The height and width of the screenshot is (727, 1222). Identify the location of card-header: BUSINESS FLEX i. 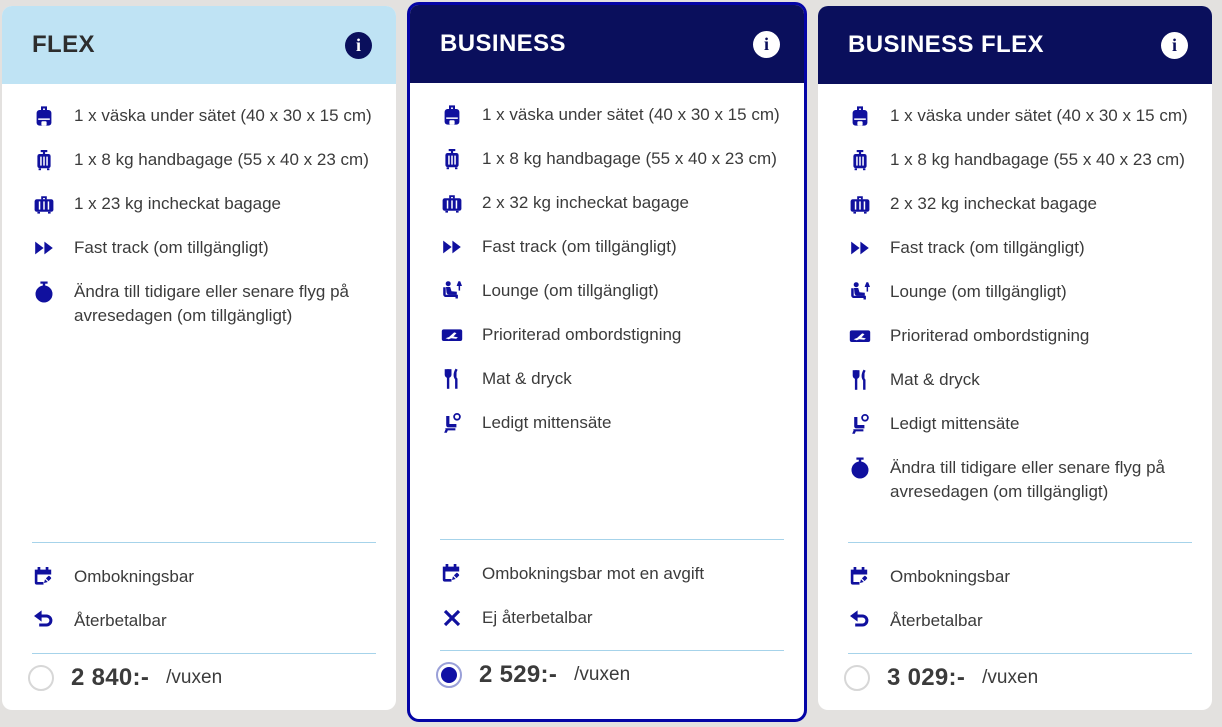
(1015, 45).